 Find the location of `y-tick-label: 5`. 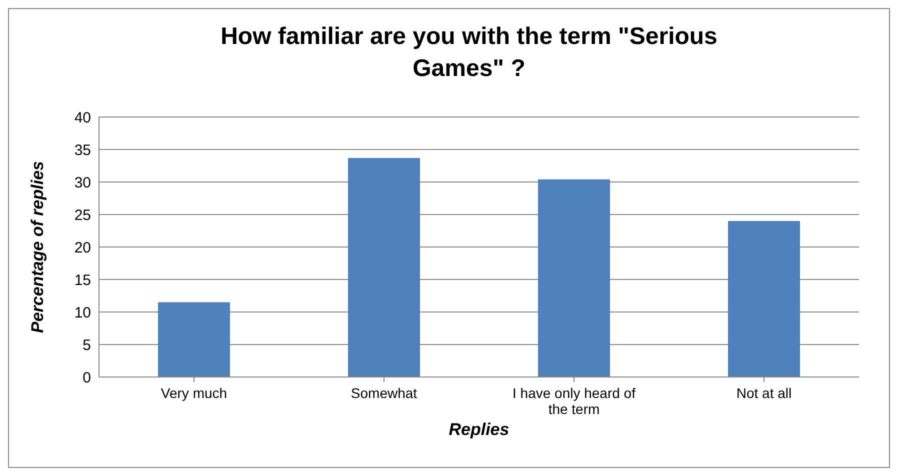

y-tick-label: 5 is located at coordinates (86, 345).